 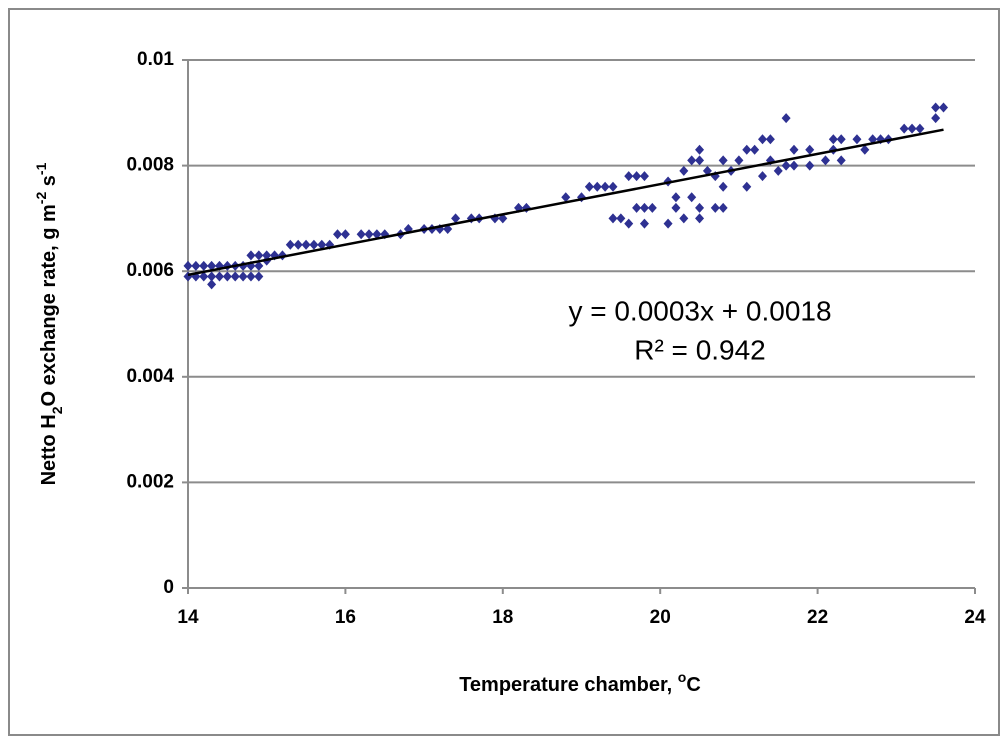 What do you see at coordinates (150, 165) in the screenshot?
I see `y-tick-label: 0.008` at bounding box center [150, 165].